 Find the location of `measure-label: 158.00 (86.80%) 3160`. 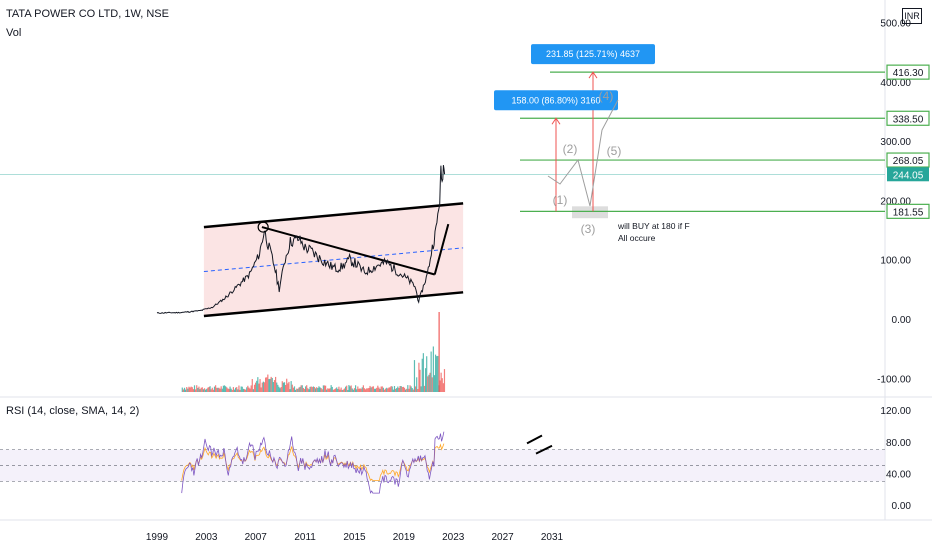

measure-label: 158.00 (86.80%) 3160 is located at coordinates (555, 100).